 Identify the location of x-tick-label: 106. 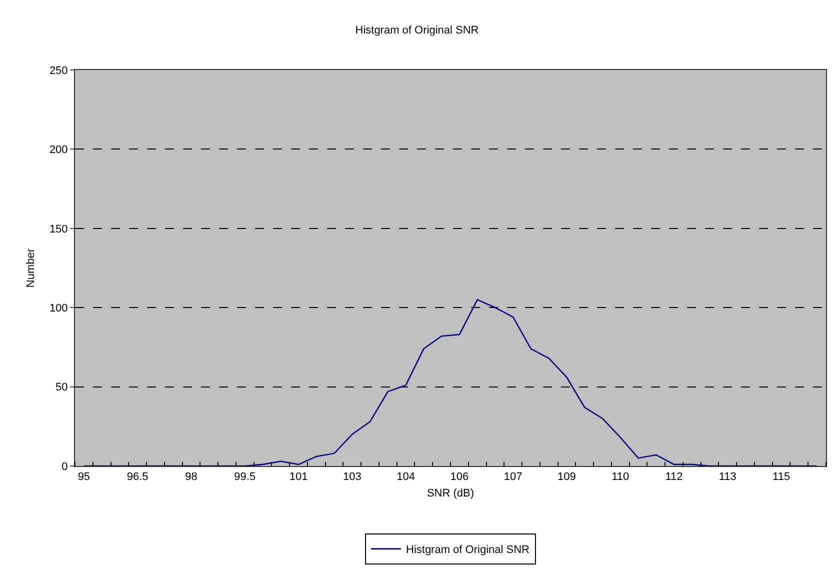
(459, 477).